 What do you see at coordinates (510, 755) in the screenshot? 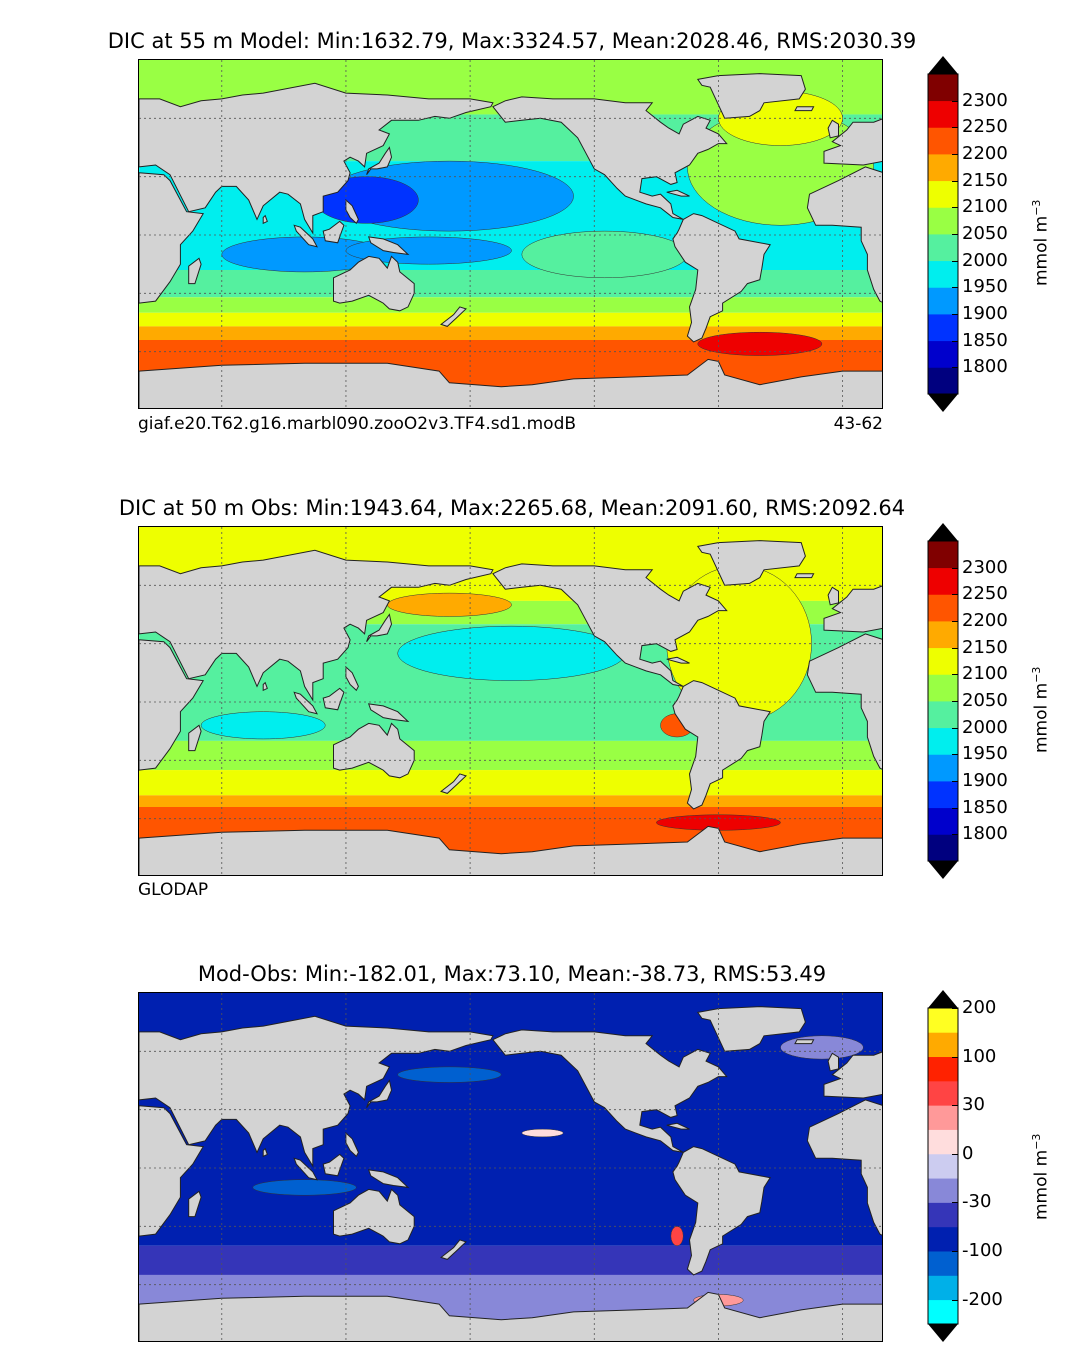
I see `field-subtrop-s` at bounding box center [510, 755].